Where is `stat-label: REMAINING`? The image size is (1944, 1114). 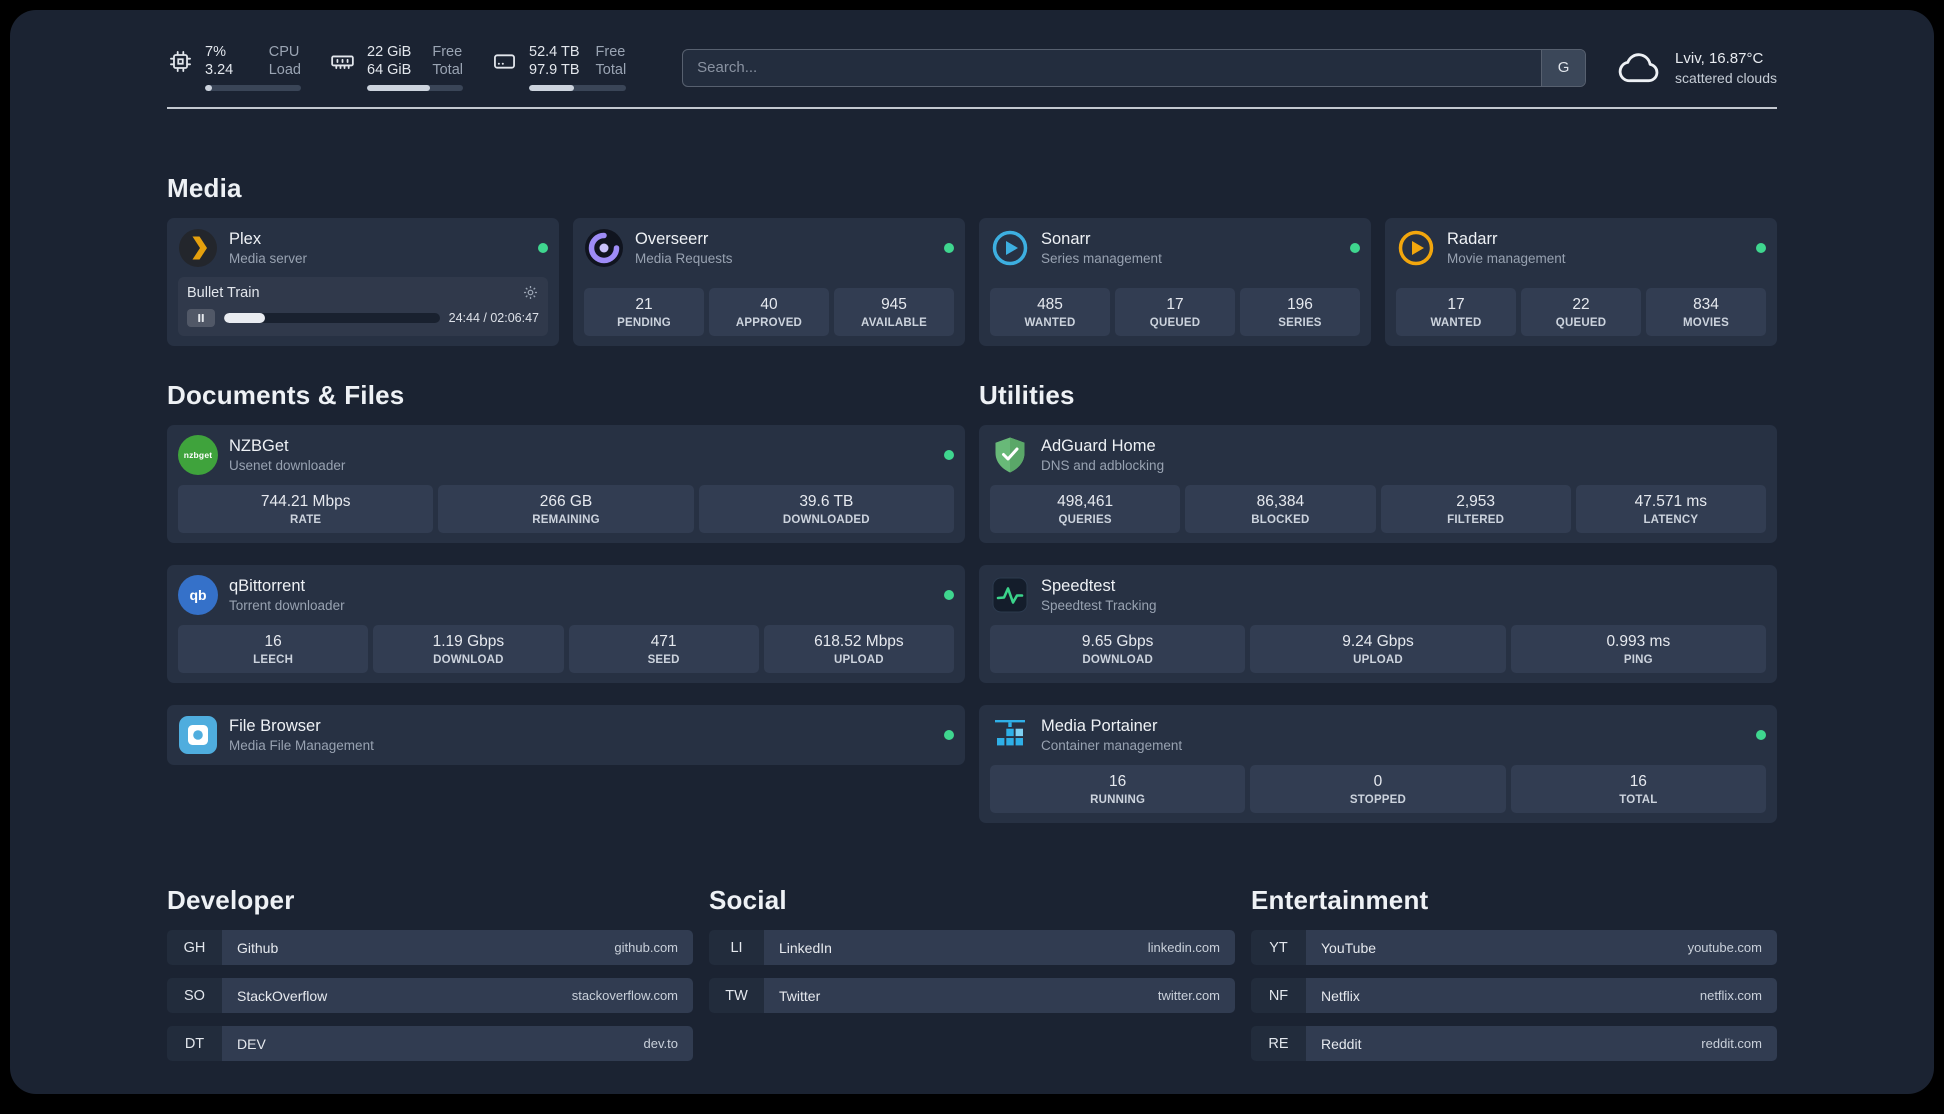
stat-label: REMAINING is located at coordinates (566, 520).